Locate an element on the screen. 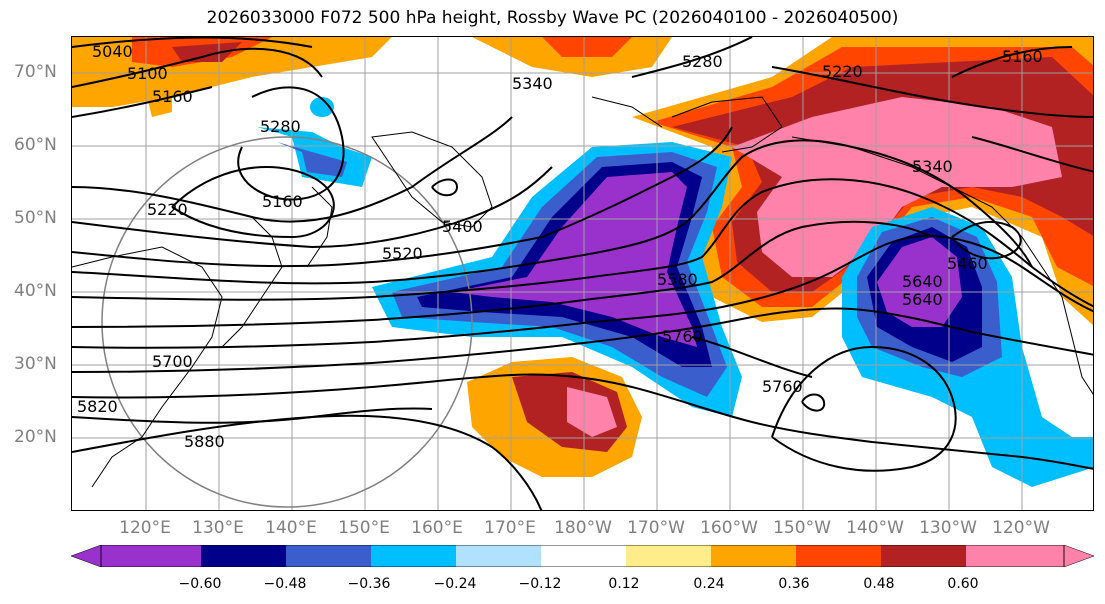 The height and width of the screenshot is (604, 1105). lon-label-170w: 170°W is located at coordinates (656, 528).